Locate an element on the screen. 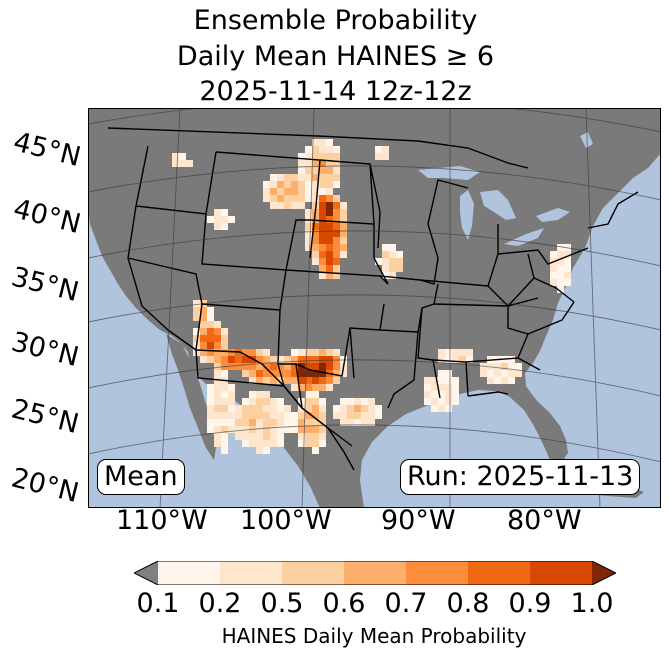 This screenshot has width=671, height=658. colorbar-segment is located at coordinates (189, 573).